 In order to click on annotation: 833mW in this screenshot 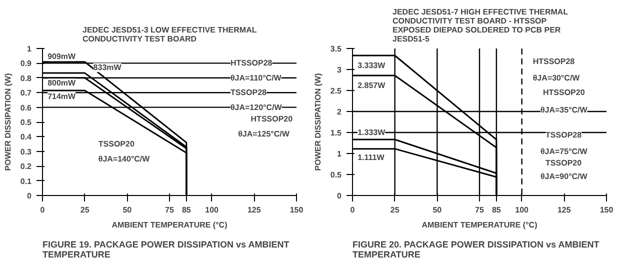, I will do `click(107, 67)`.